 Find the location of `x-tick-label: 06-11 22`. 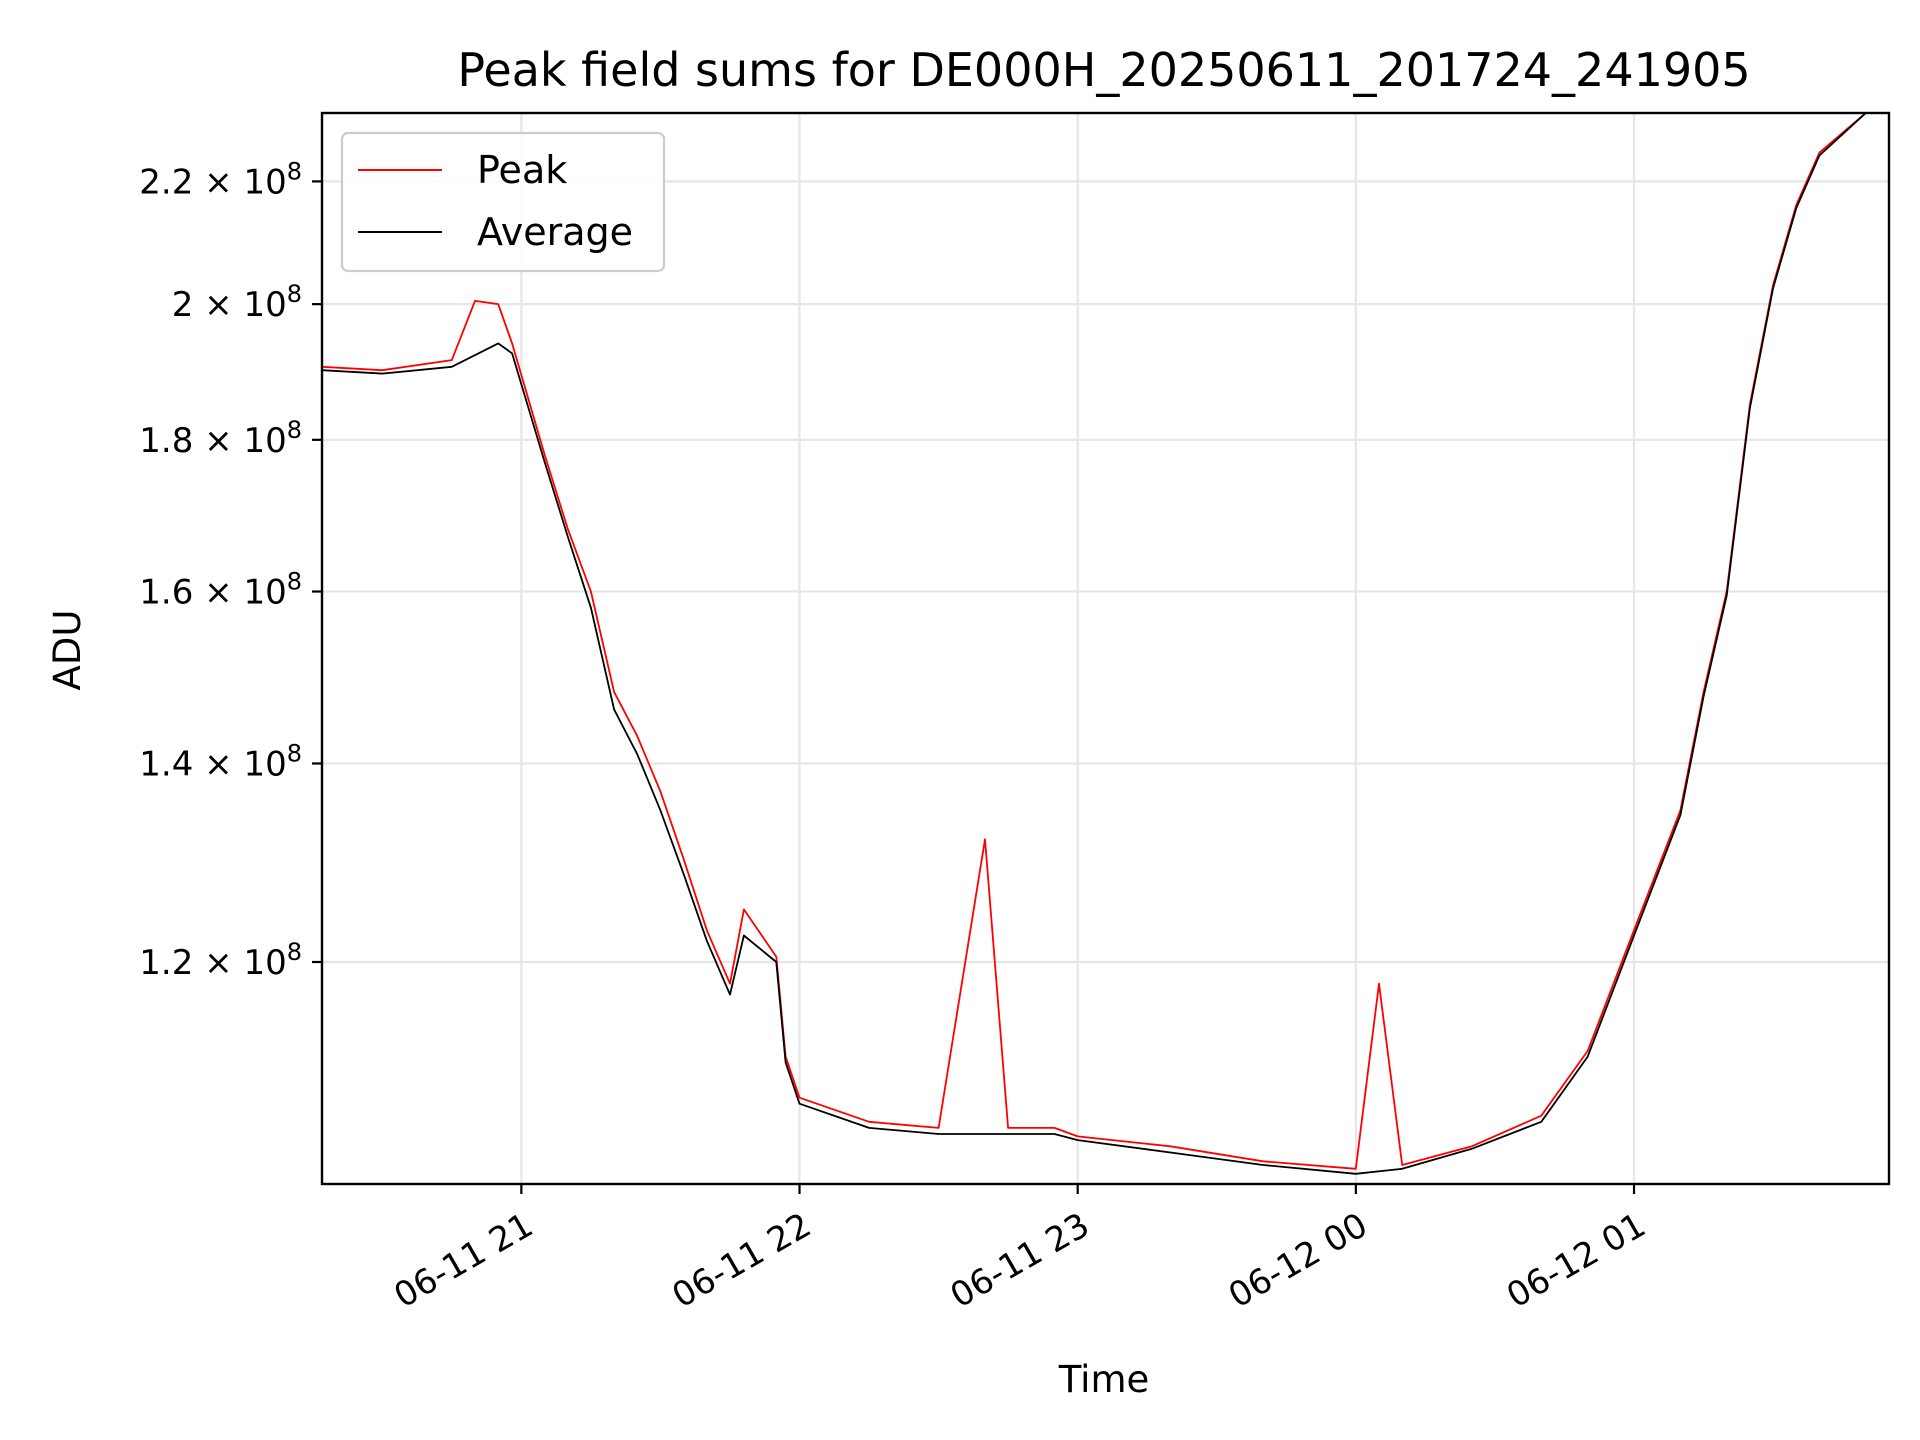

x-tick-label: 06-11 22 is located at coordinates (742, 1260).